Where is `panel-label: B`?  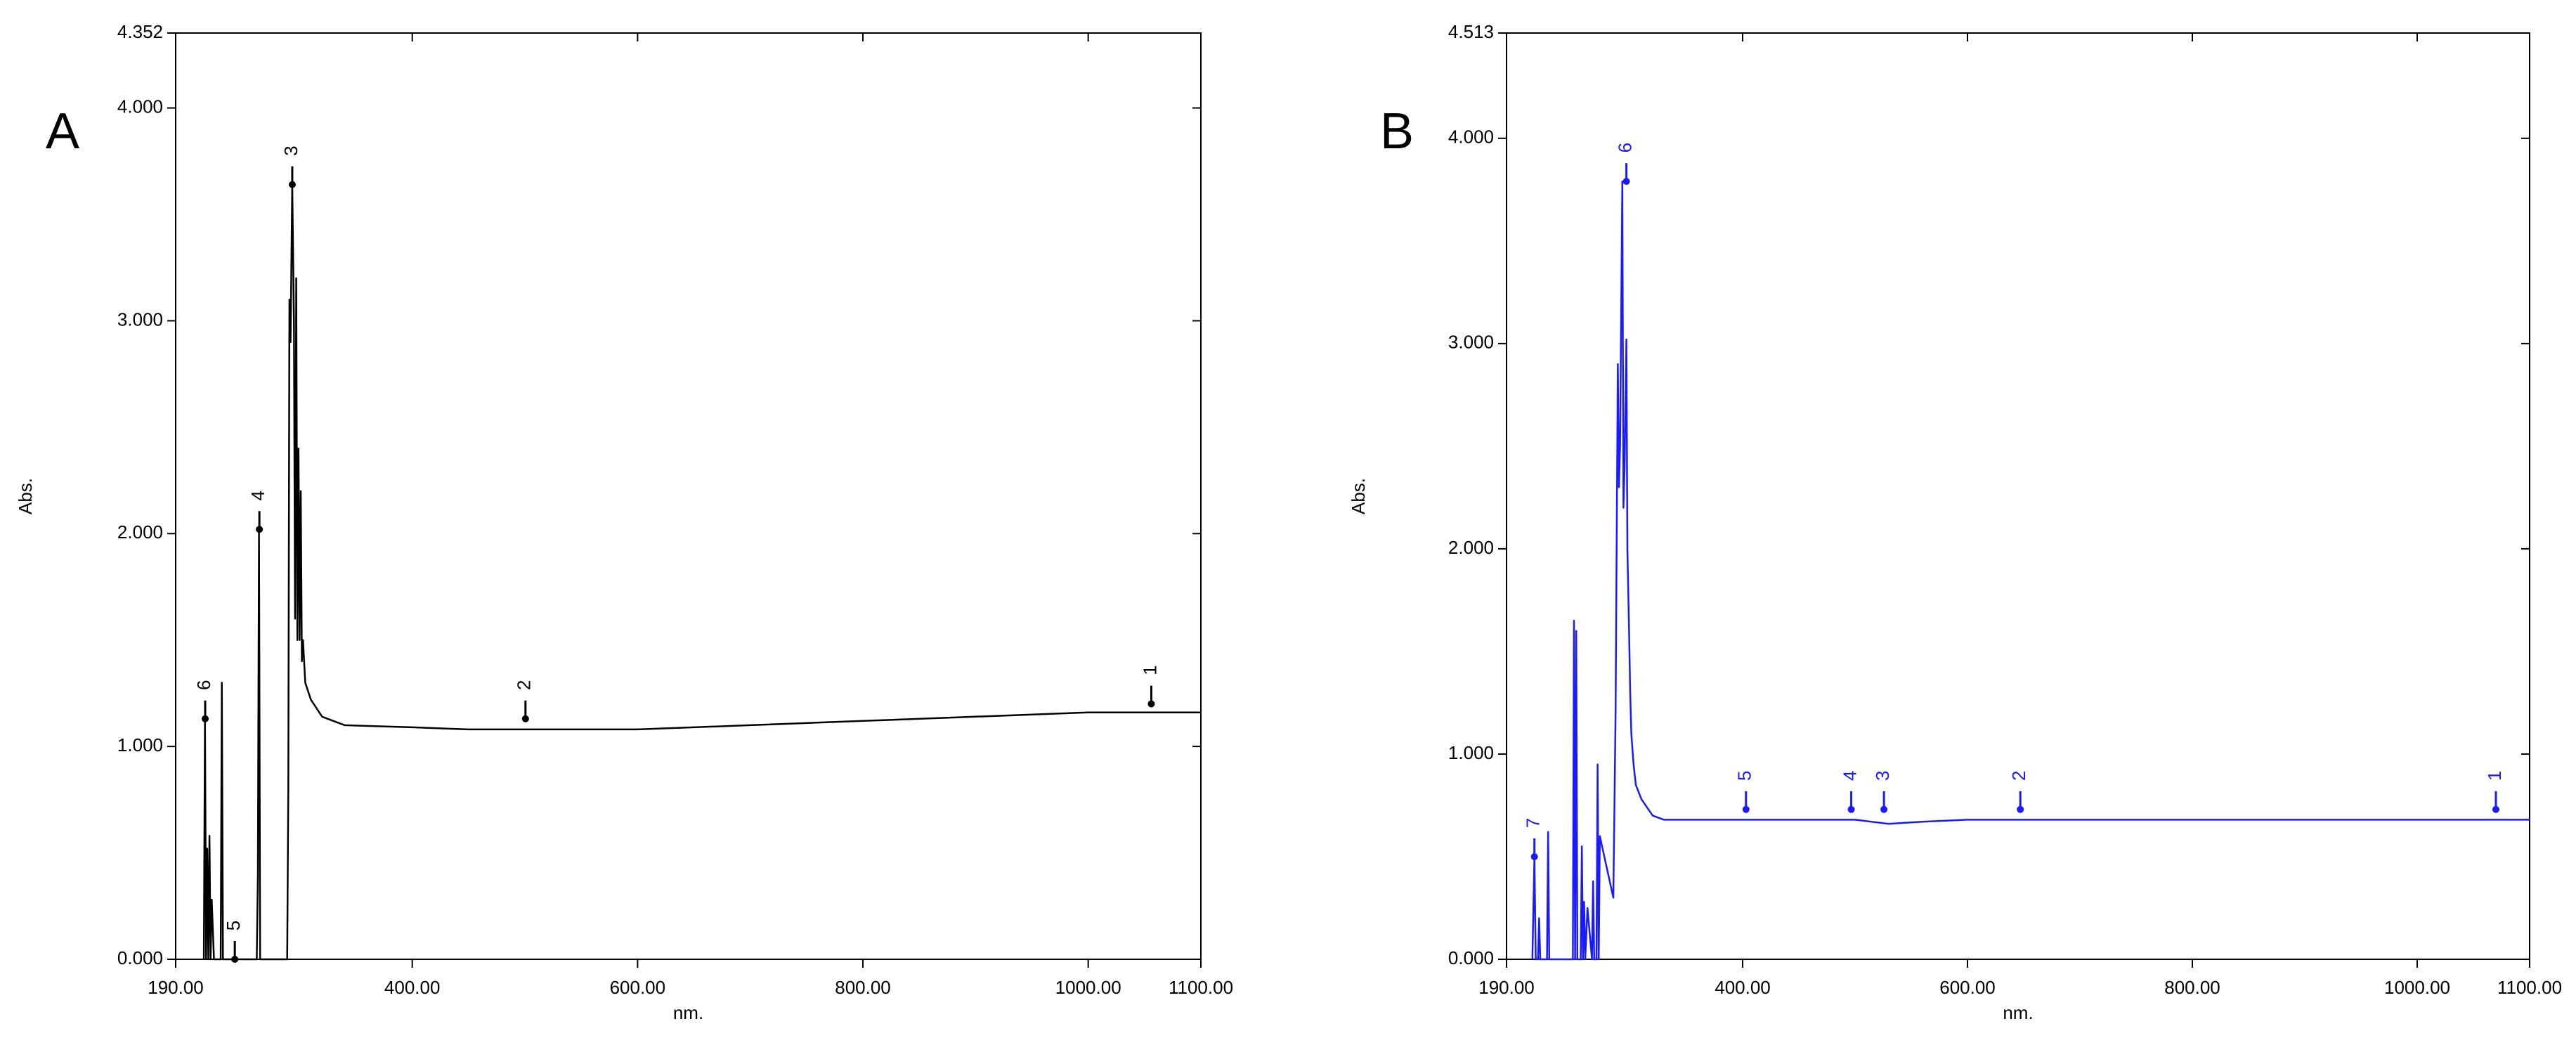
panel-label: B is located at coordinates (1397, 131).